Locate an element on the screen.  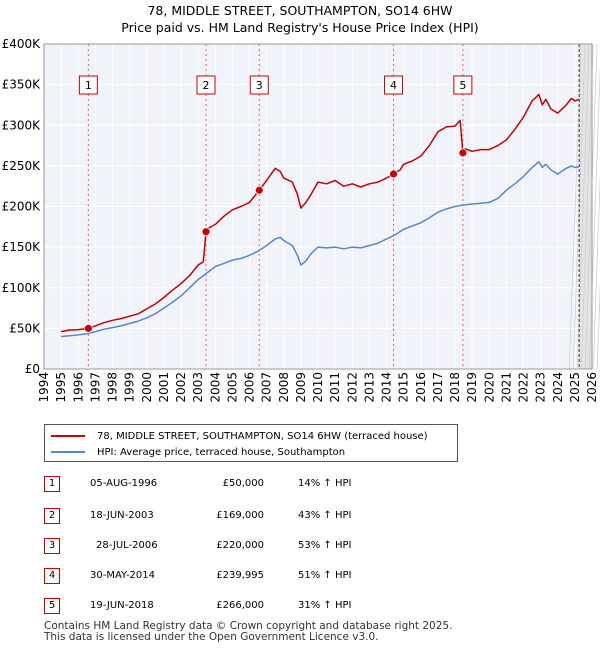
x-tick-label: 2006 is located at coordinates (250, 387).